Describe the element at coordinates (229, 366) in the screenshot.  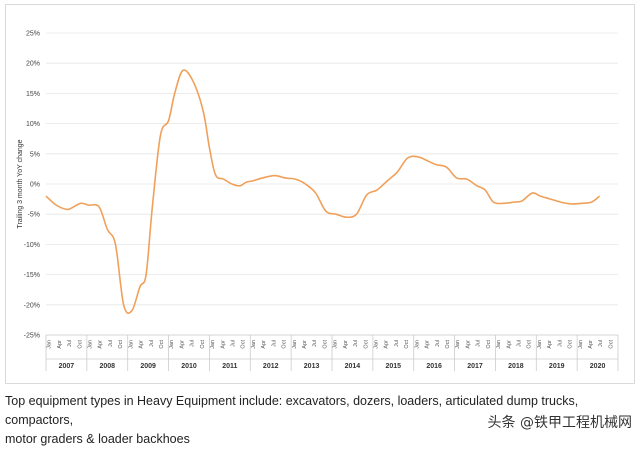
I see `x-year-label: 2011` at that location.